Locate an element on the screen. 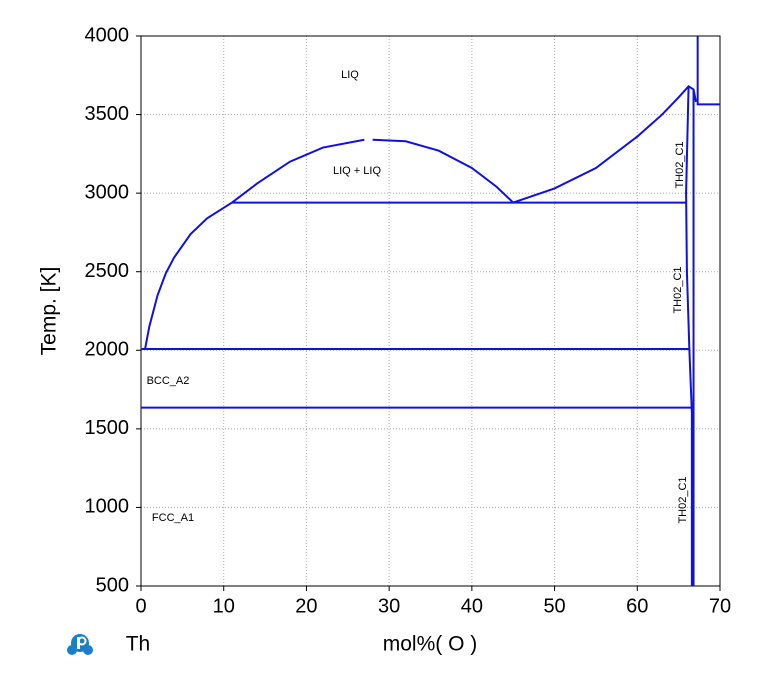 The height and width of the screenshot is (695, 759). phase-label: BCC_A2 is located at coordinates (168, 381).